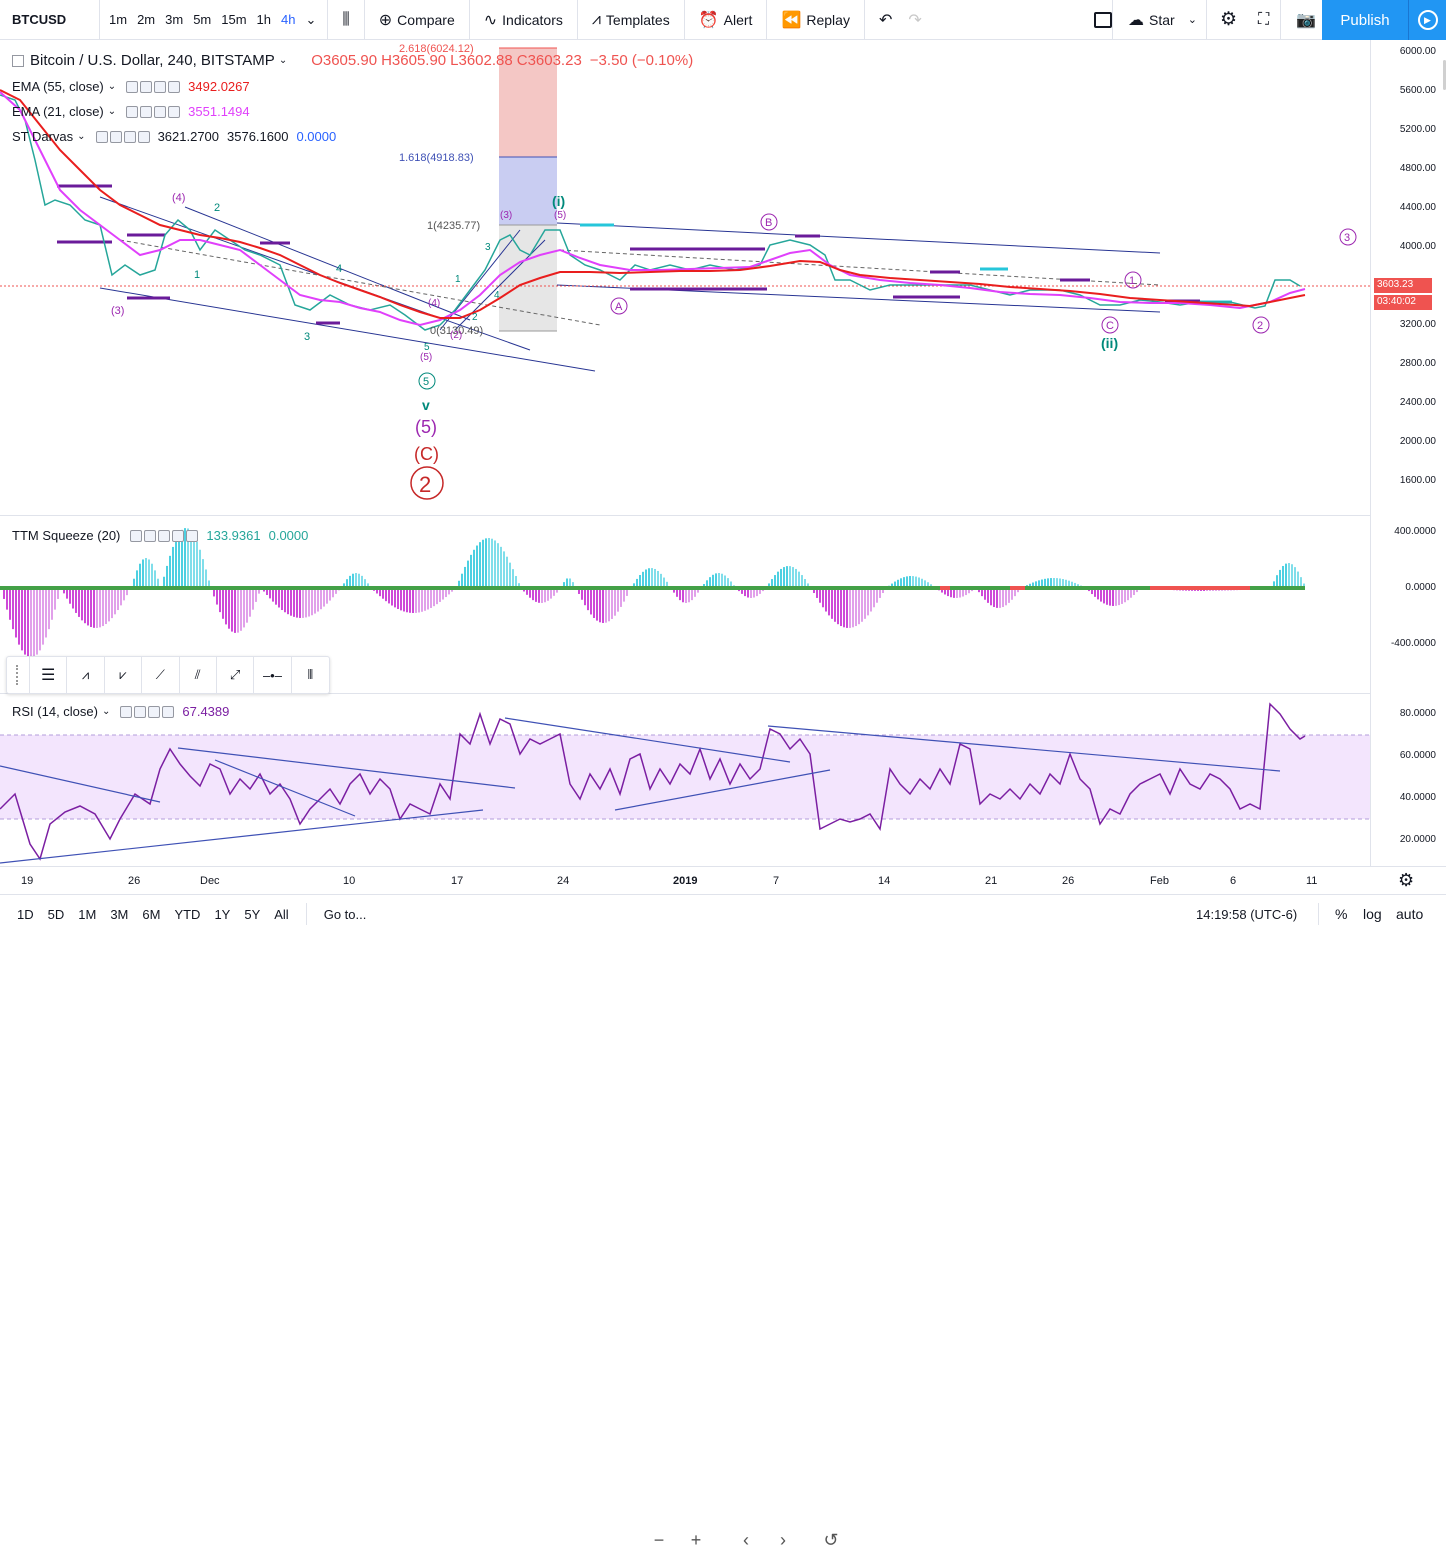 This screenshot has width=1446, height=1553. I want to click on candles-icon: ⫼, so click(346, 19).